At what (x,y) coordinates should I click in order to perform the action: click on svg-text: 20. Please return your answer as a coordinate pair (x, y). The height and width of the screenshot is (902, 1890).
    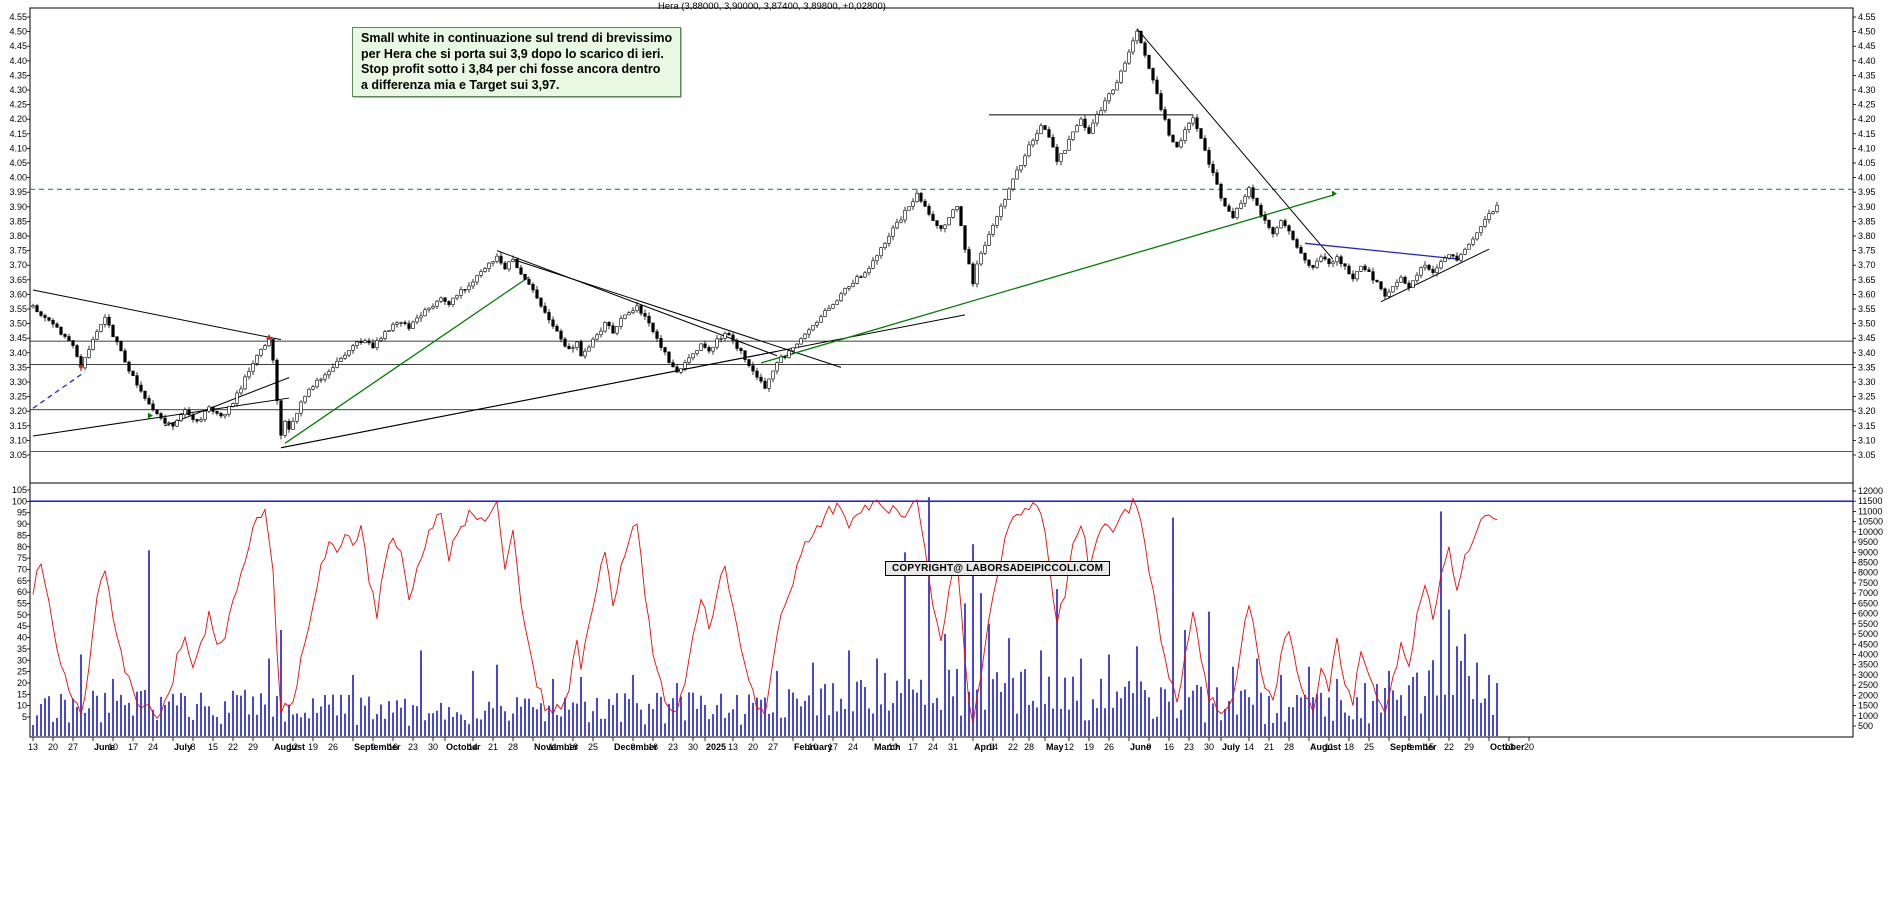
    Looking at the image, I should click on (1529, 747).